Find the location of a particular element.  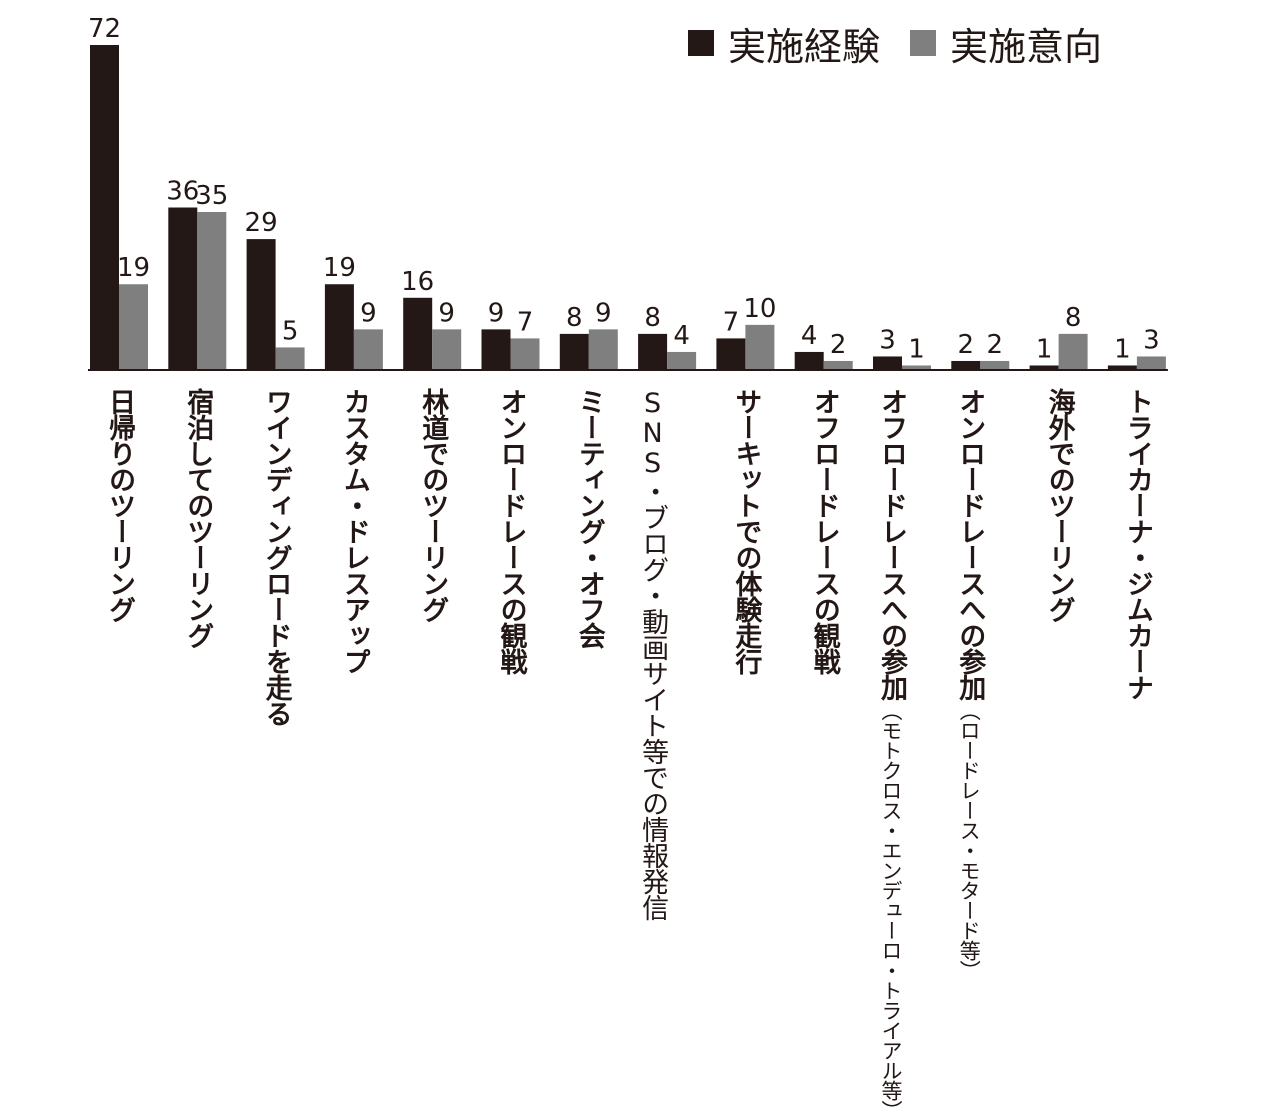

legend: 実施経験 実施意向 is located at coordinates (910, 43).